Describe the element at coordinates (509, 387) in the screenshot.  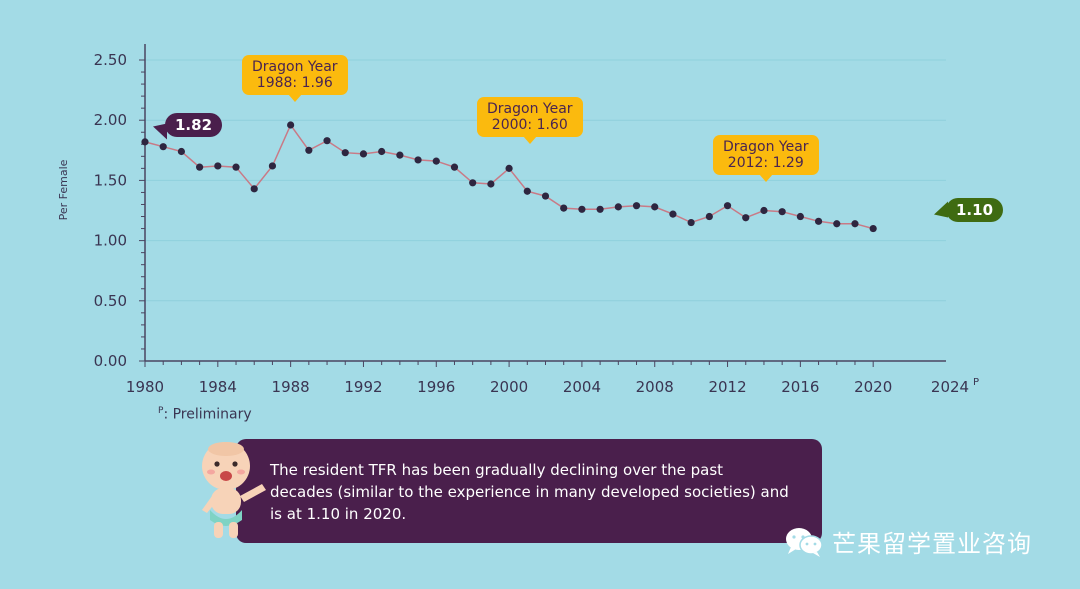
I see `x-tick-label: 2000` at that location.